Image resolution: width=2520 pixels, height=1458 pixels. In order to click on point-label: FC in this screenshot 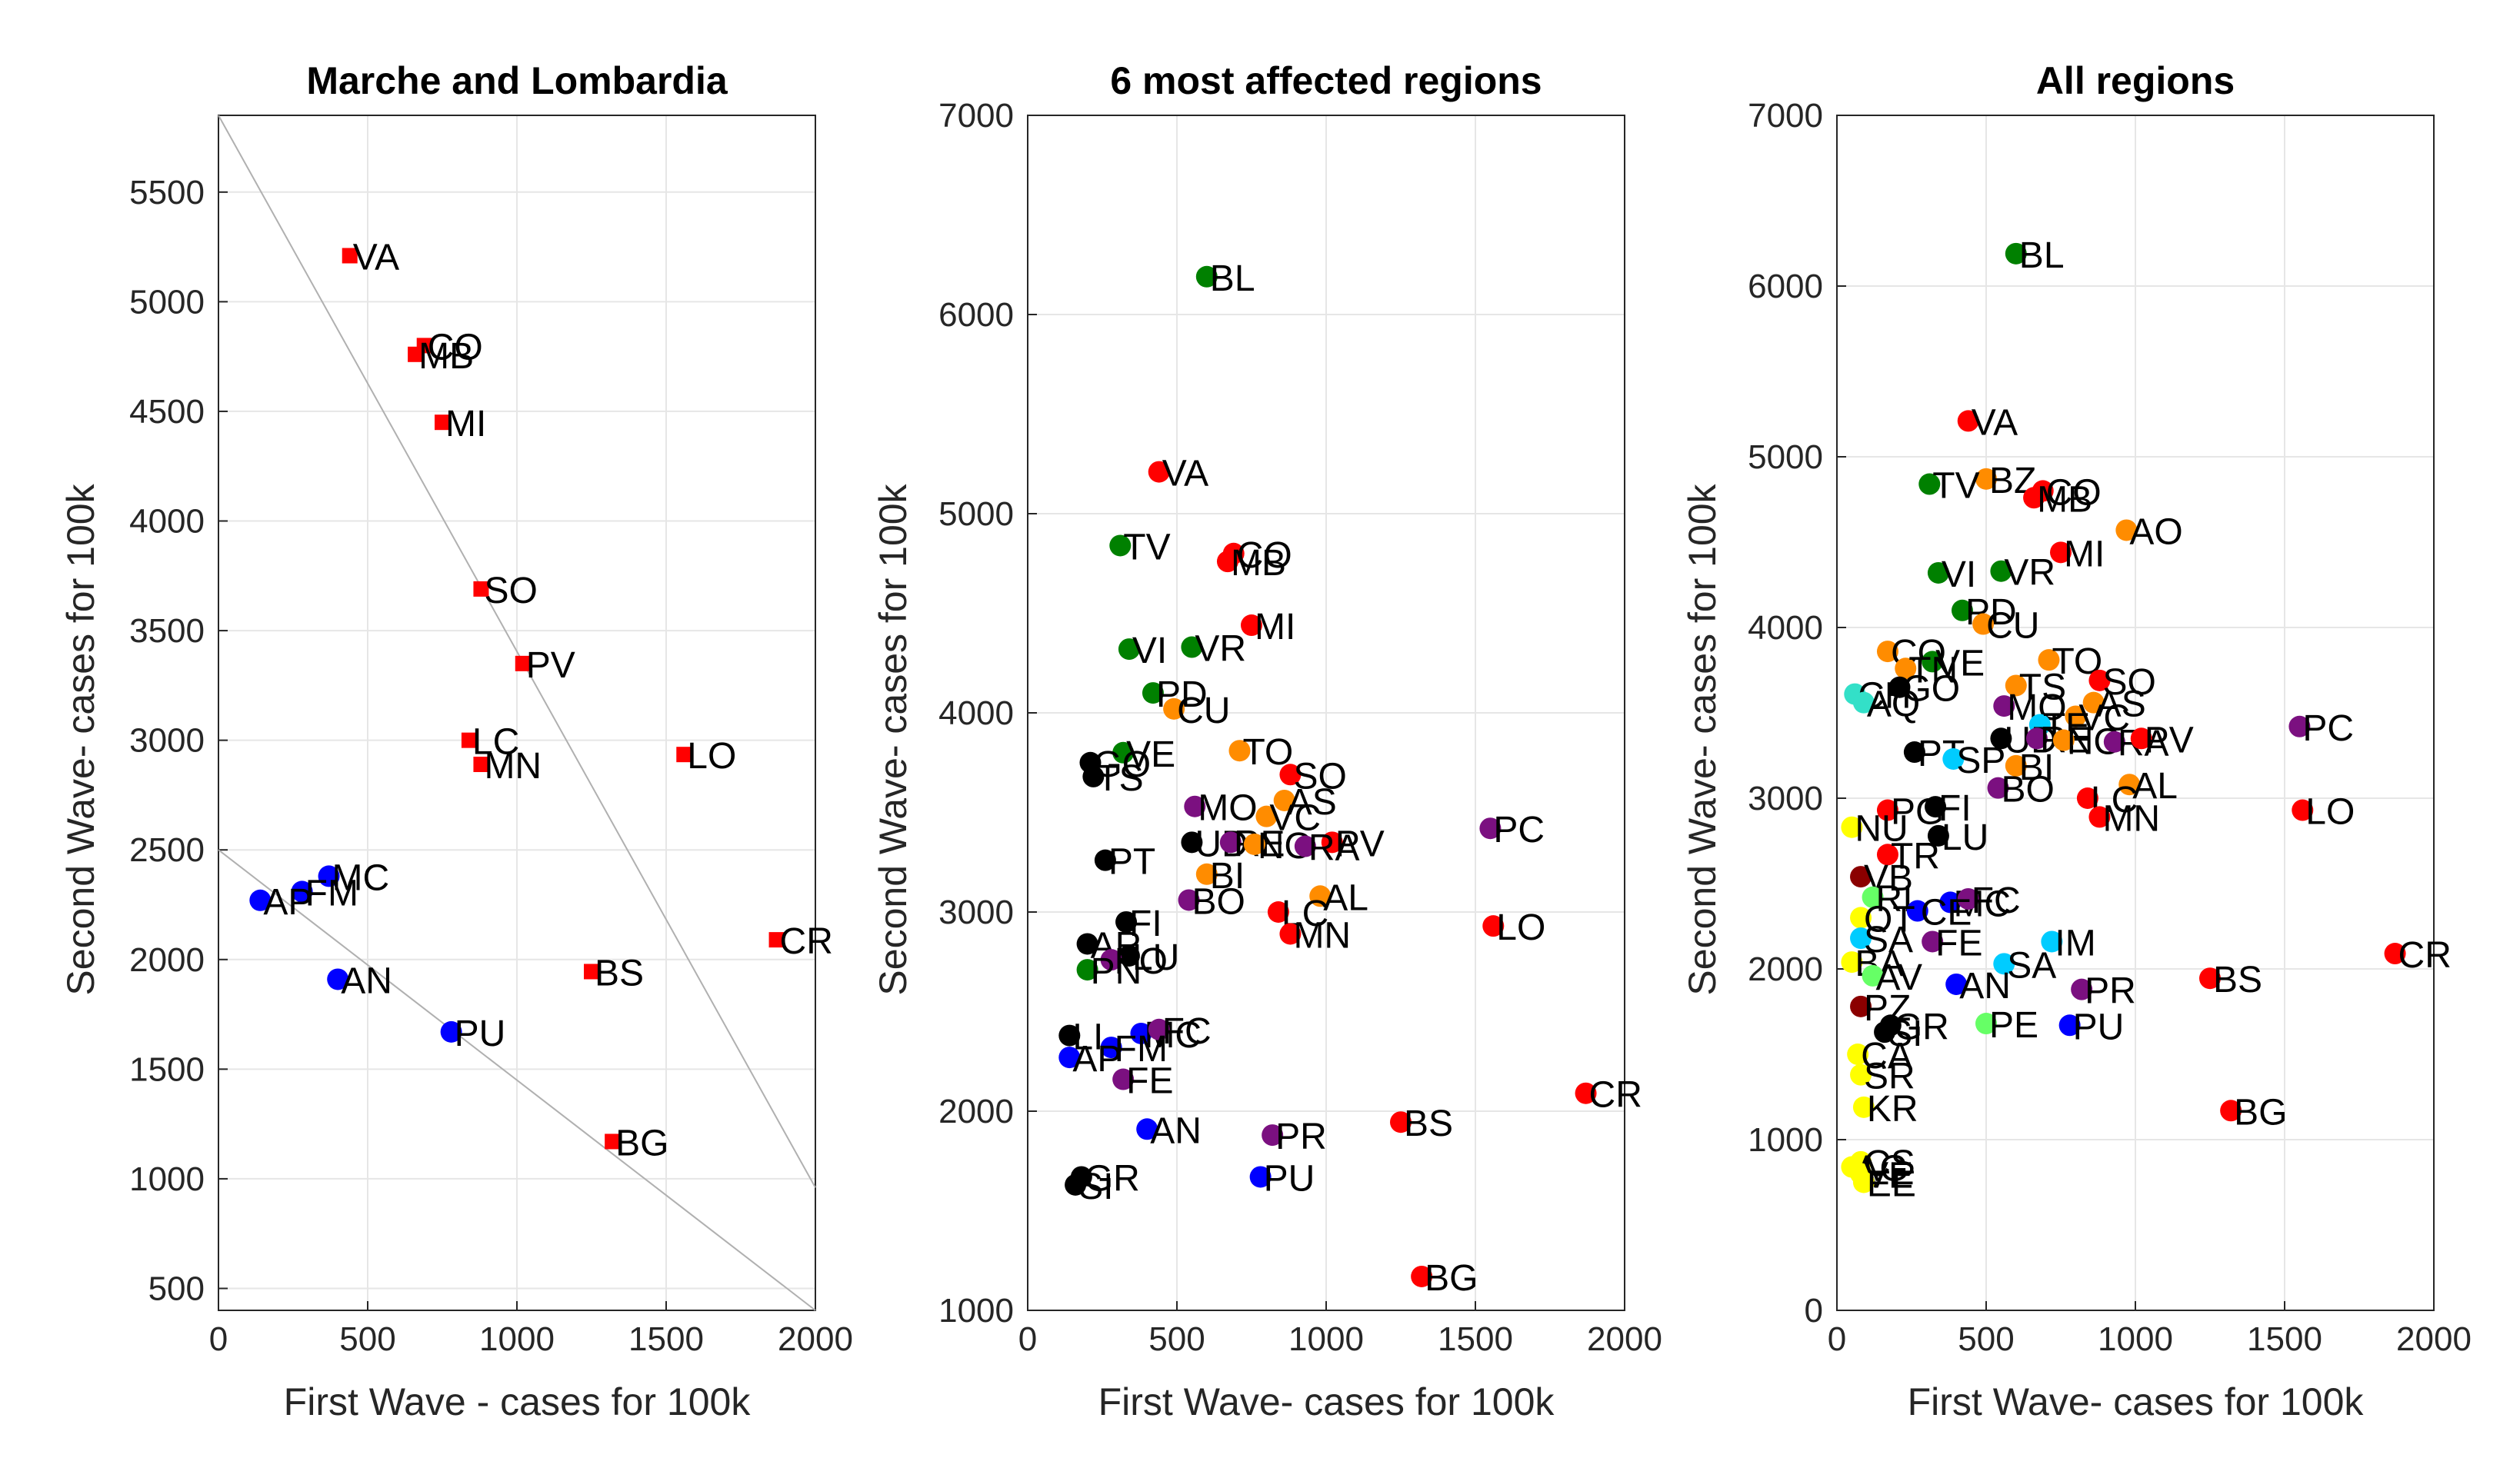, I will do `click(1187, 1031)`.